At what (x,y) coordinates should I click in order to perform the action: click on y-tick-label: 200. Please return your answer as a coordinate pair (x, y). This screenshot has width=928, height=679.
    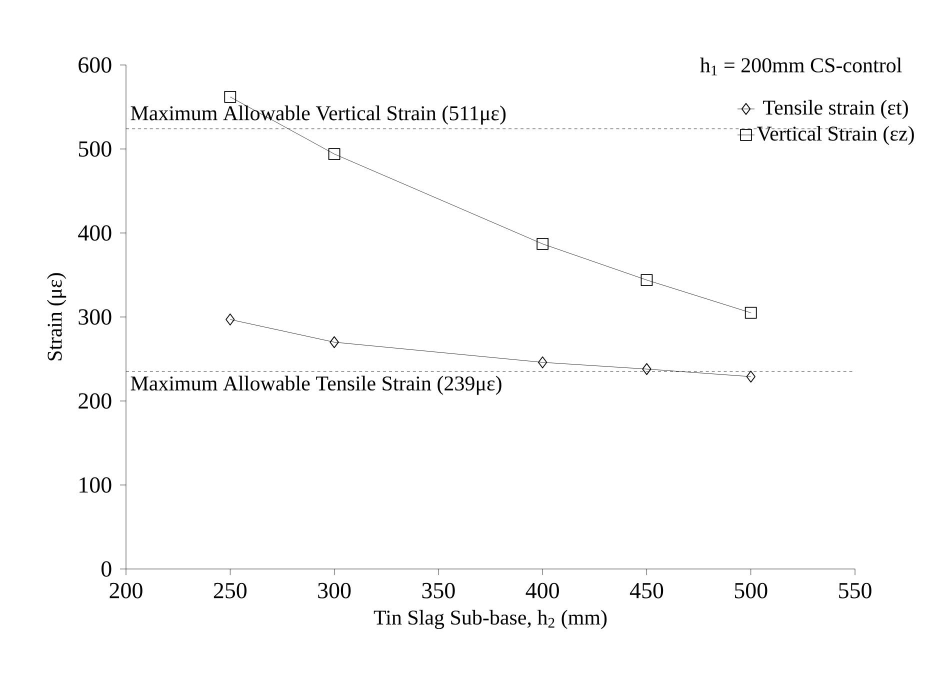
    Looking at the image, I should click on (95, 401).